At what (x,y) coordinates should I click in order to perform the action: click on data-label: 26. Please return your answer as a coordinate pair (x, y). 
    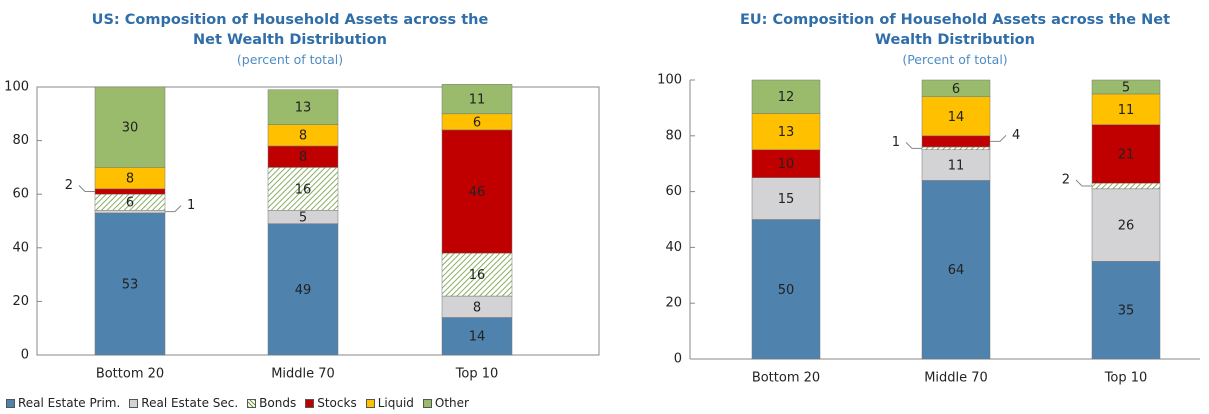
    Looking at the image, I should click on (1126, 226).